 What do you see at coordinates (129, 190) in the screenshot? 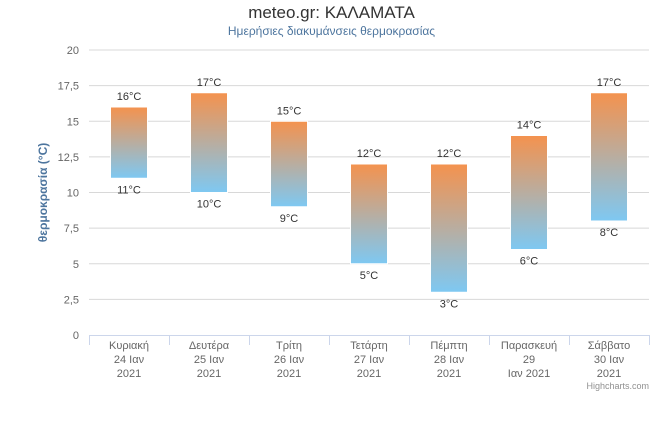
I see `low-temp-label: 11°C` at bounding box center [129, 190].